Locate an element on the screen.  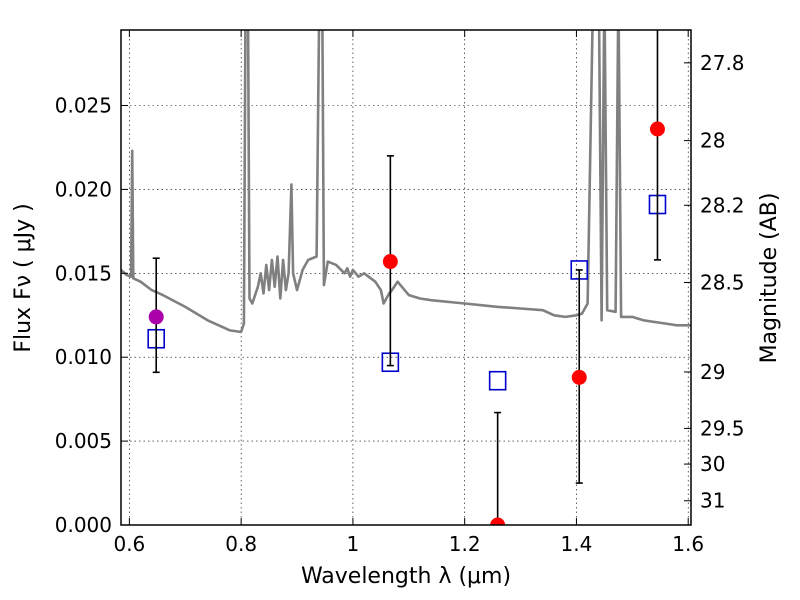
y-tick-label: 0.000 is located at coordinates (83, 525).